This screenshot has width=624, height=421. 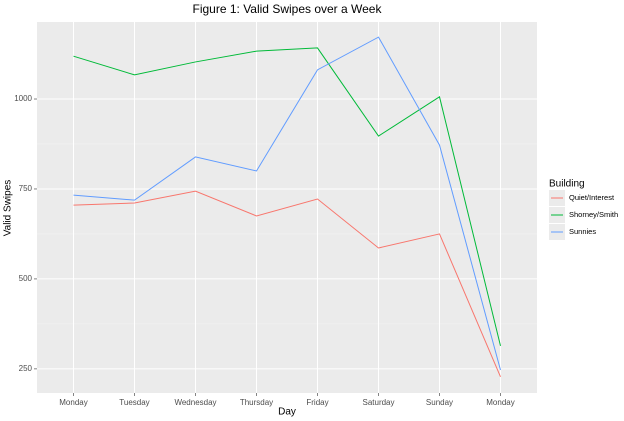 I want to click on x-tick-label: Wednesday, so click(x=195, y=402).